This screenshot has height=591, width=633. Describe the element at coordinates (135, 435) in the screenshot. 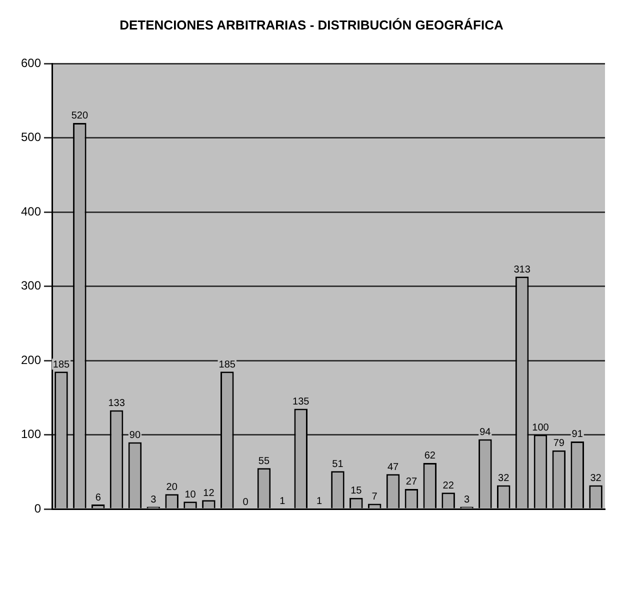

I see `data-label: 90` at that location.